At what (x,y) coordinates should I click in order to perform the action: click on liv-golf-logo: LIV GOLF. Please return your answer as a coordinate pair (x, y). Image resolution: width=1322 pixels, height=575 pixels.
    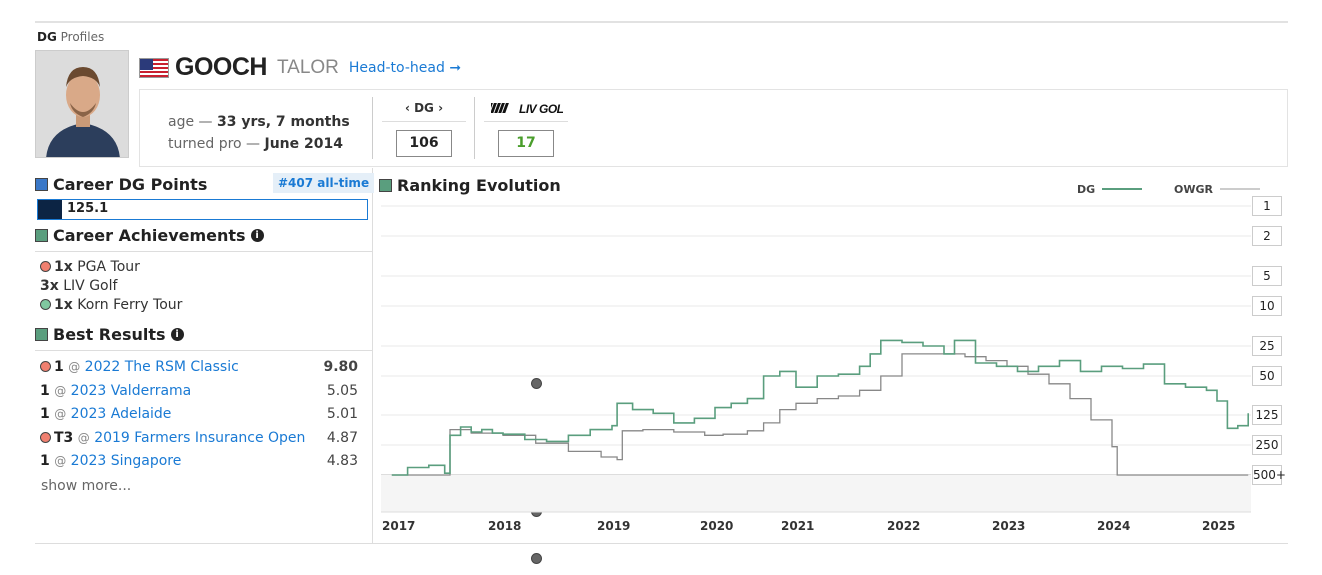
    Looking at the image, I should click on (529, 109).